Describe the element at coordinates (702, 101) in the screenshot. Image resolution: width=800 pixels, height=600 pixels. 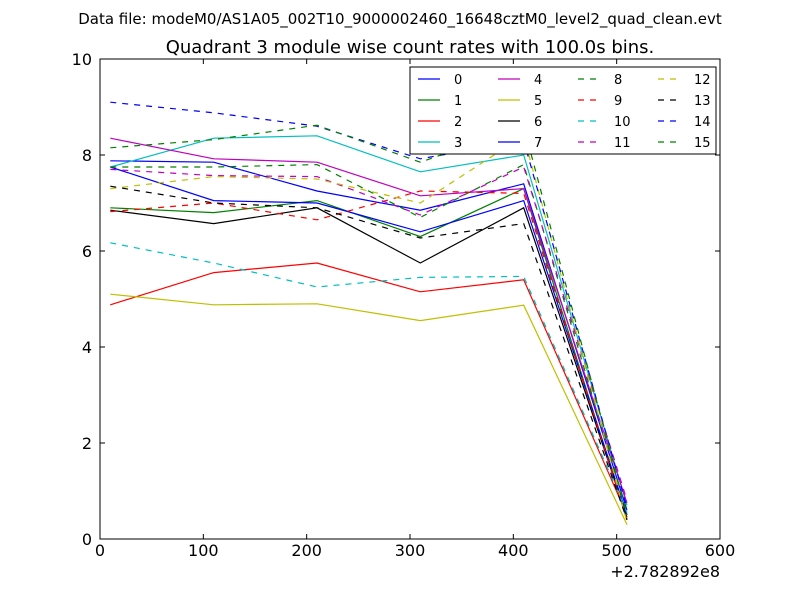
I see `legend-label-13: 13` at that location.